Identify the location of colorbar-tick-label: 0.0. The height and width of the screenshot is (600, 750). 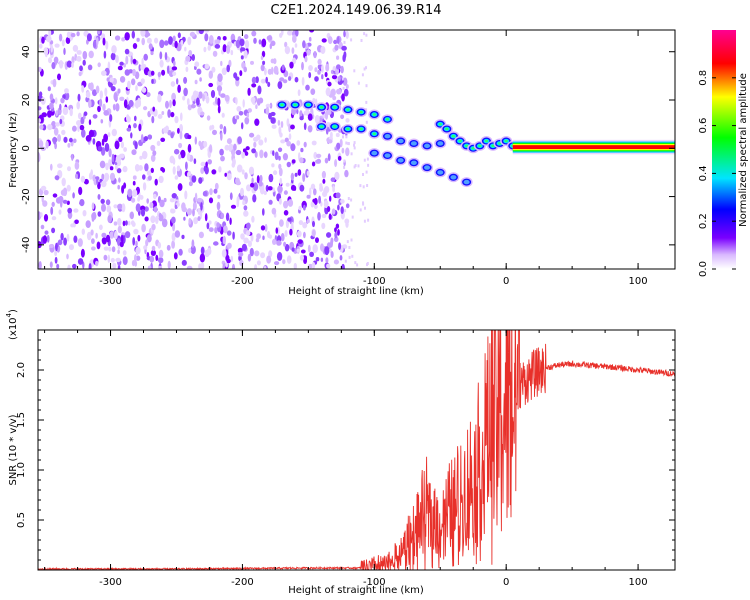
(703, 269).